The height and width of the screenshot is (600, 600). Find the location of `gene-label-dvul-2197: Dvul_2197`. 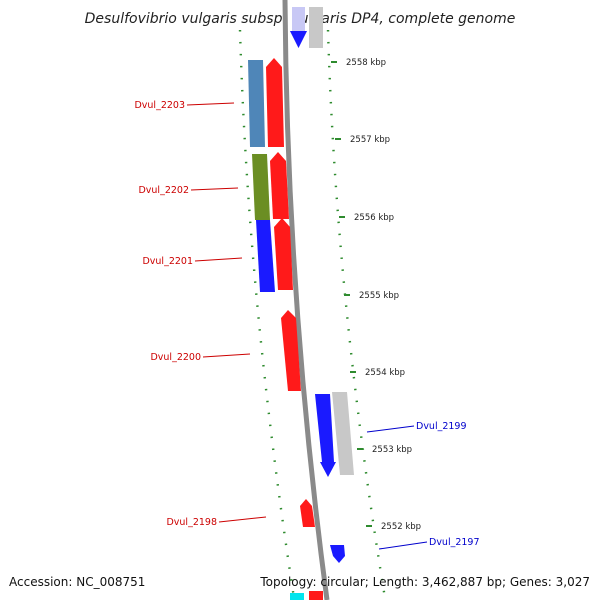

gene-label-dvul-2197: Dvul_2197 is located at coordinates (454, 542).